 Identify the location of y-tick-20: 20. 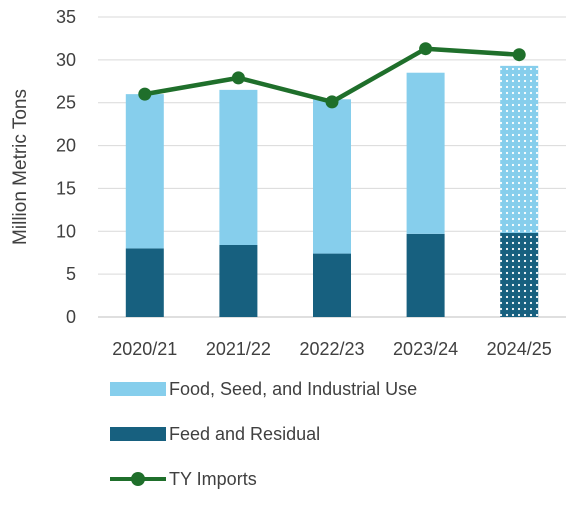
(66, 146).